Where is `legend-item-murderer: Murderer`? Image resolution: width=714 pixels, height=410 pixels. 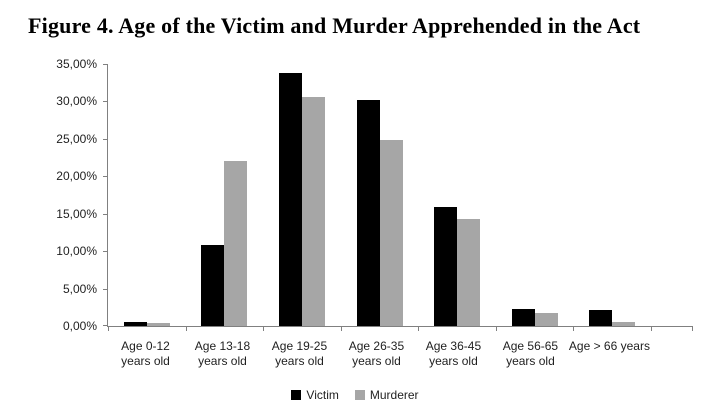 legend-item-murderer: Murderer is located at coordinates (386, 395).